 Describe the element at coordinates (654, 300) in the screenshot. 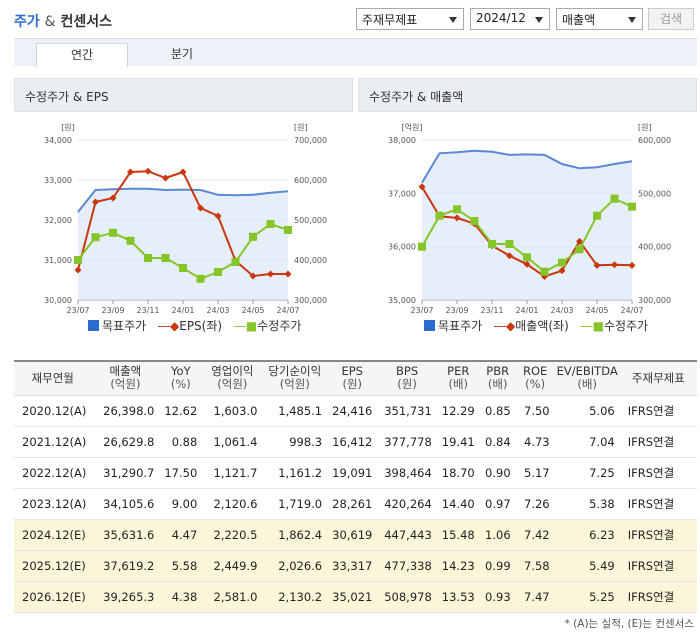

I see `right-tick-label: 300,000` at that location.